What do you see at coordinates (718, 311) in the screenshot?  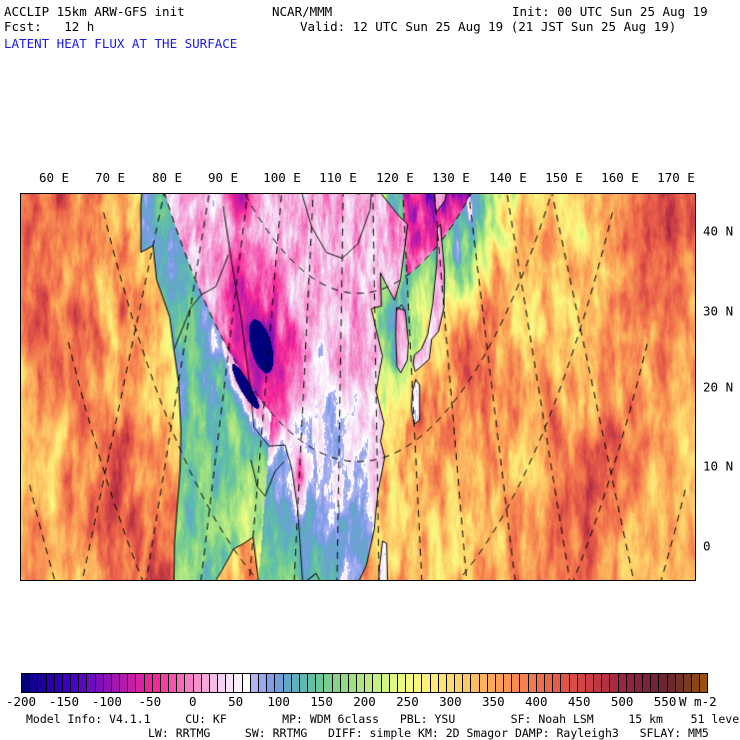 I see `lat-tick-1: 30 N` at bounding box center [718, 311].